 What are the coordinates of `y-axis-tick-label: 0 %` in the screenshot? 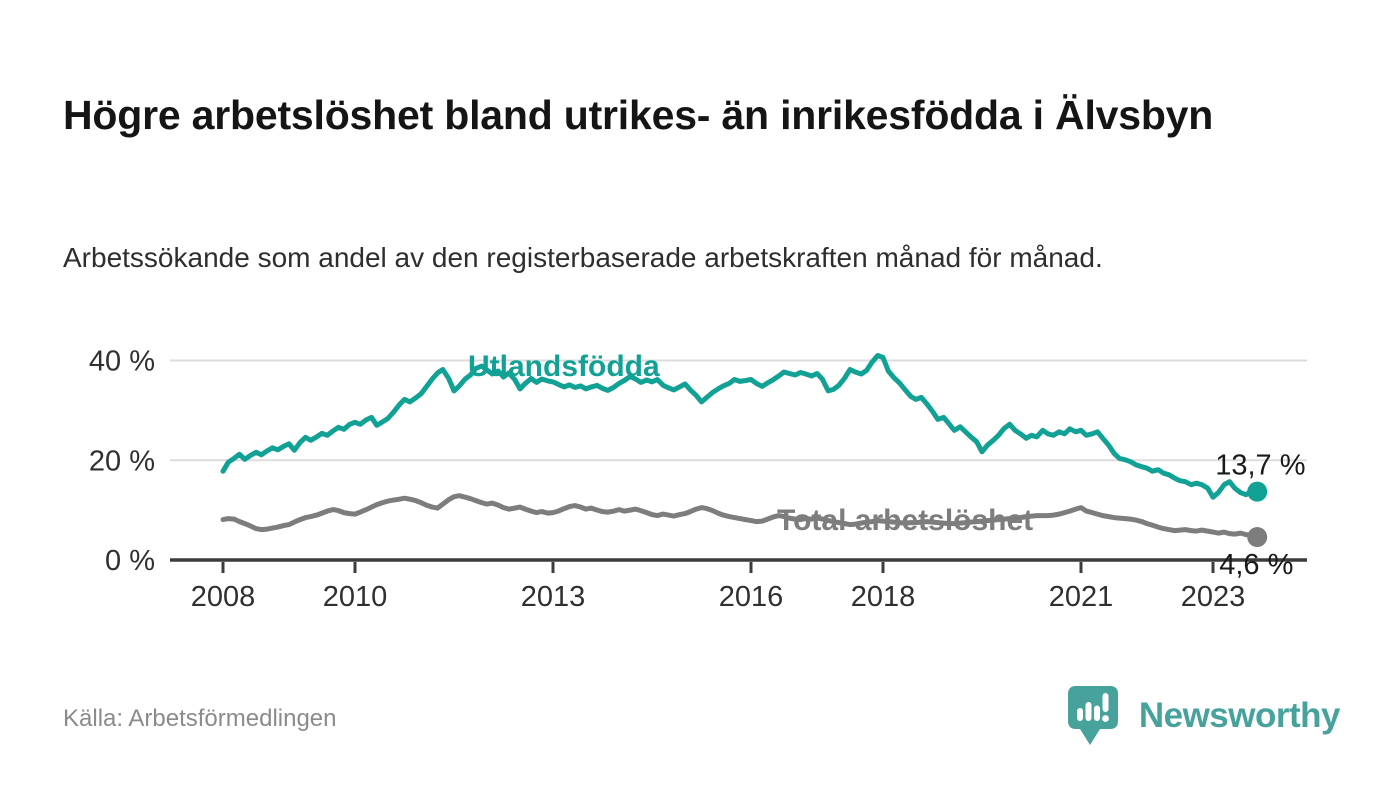 It's located at (130, 561).